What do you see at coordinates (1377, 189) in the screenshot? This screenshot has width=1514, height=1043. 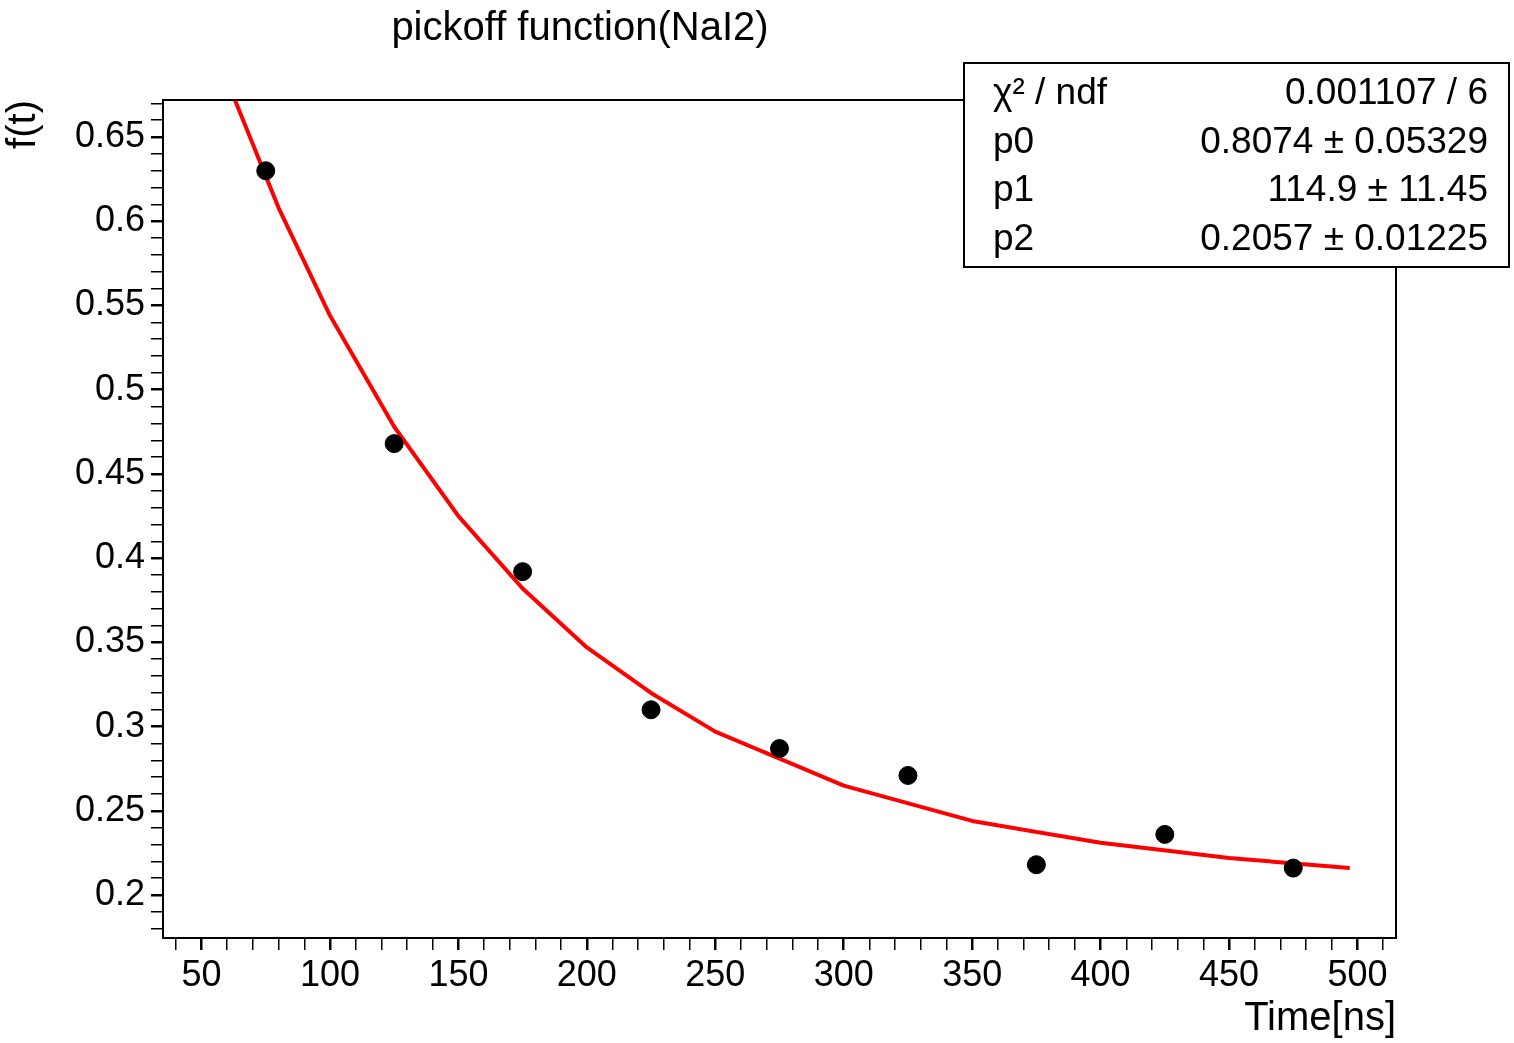 I see `annotation: 114.9 ± 11.45` at bounding box center [1377, 189].